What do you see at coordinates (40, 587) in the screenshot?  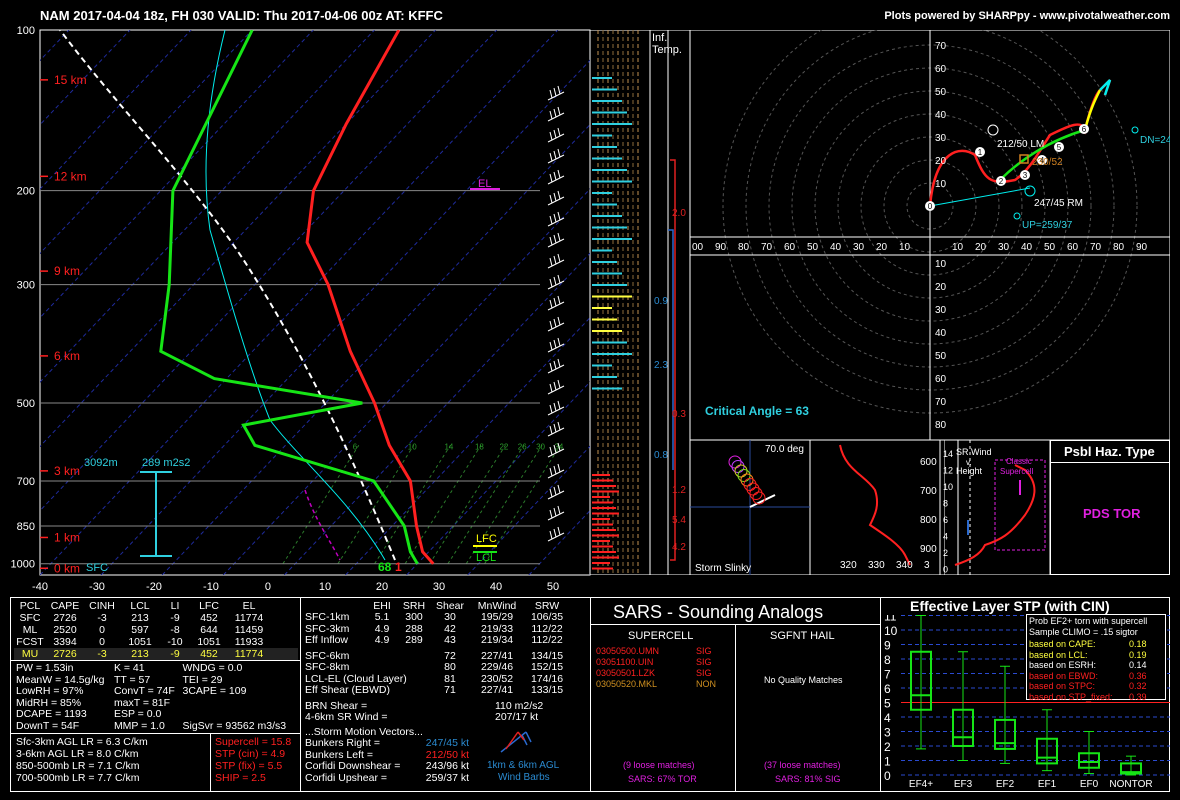 I see `temp-axis-label: -40` at bounding box center [40, 587].